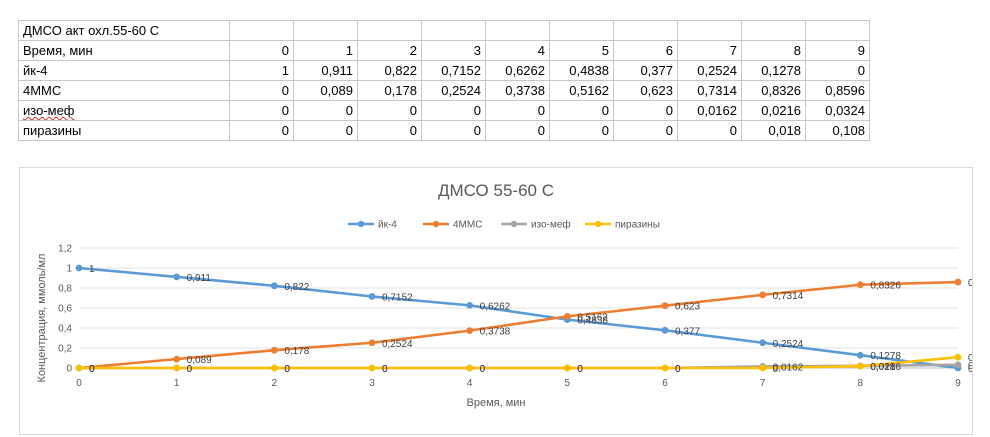 This screenshot has width=990, height=437. I want to click on legend-label: 4ММС, so click(467, 225).